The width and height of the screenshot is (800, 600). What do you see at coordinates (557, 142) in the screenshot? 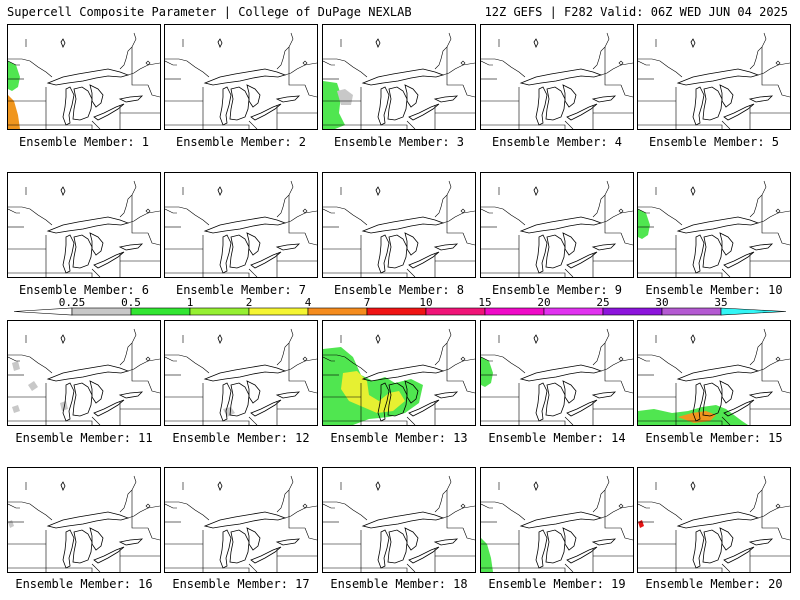
I see `ensemble-member-label: Ensemble Member: 4` at bounding box center [557, 142].